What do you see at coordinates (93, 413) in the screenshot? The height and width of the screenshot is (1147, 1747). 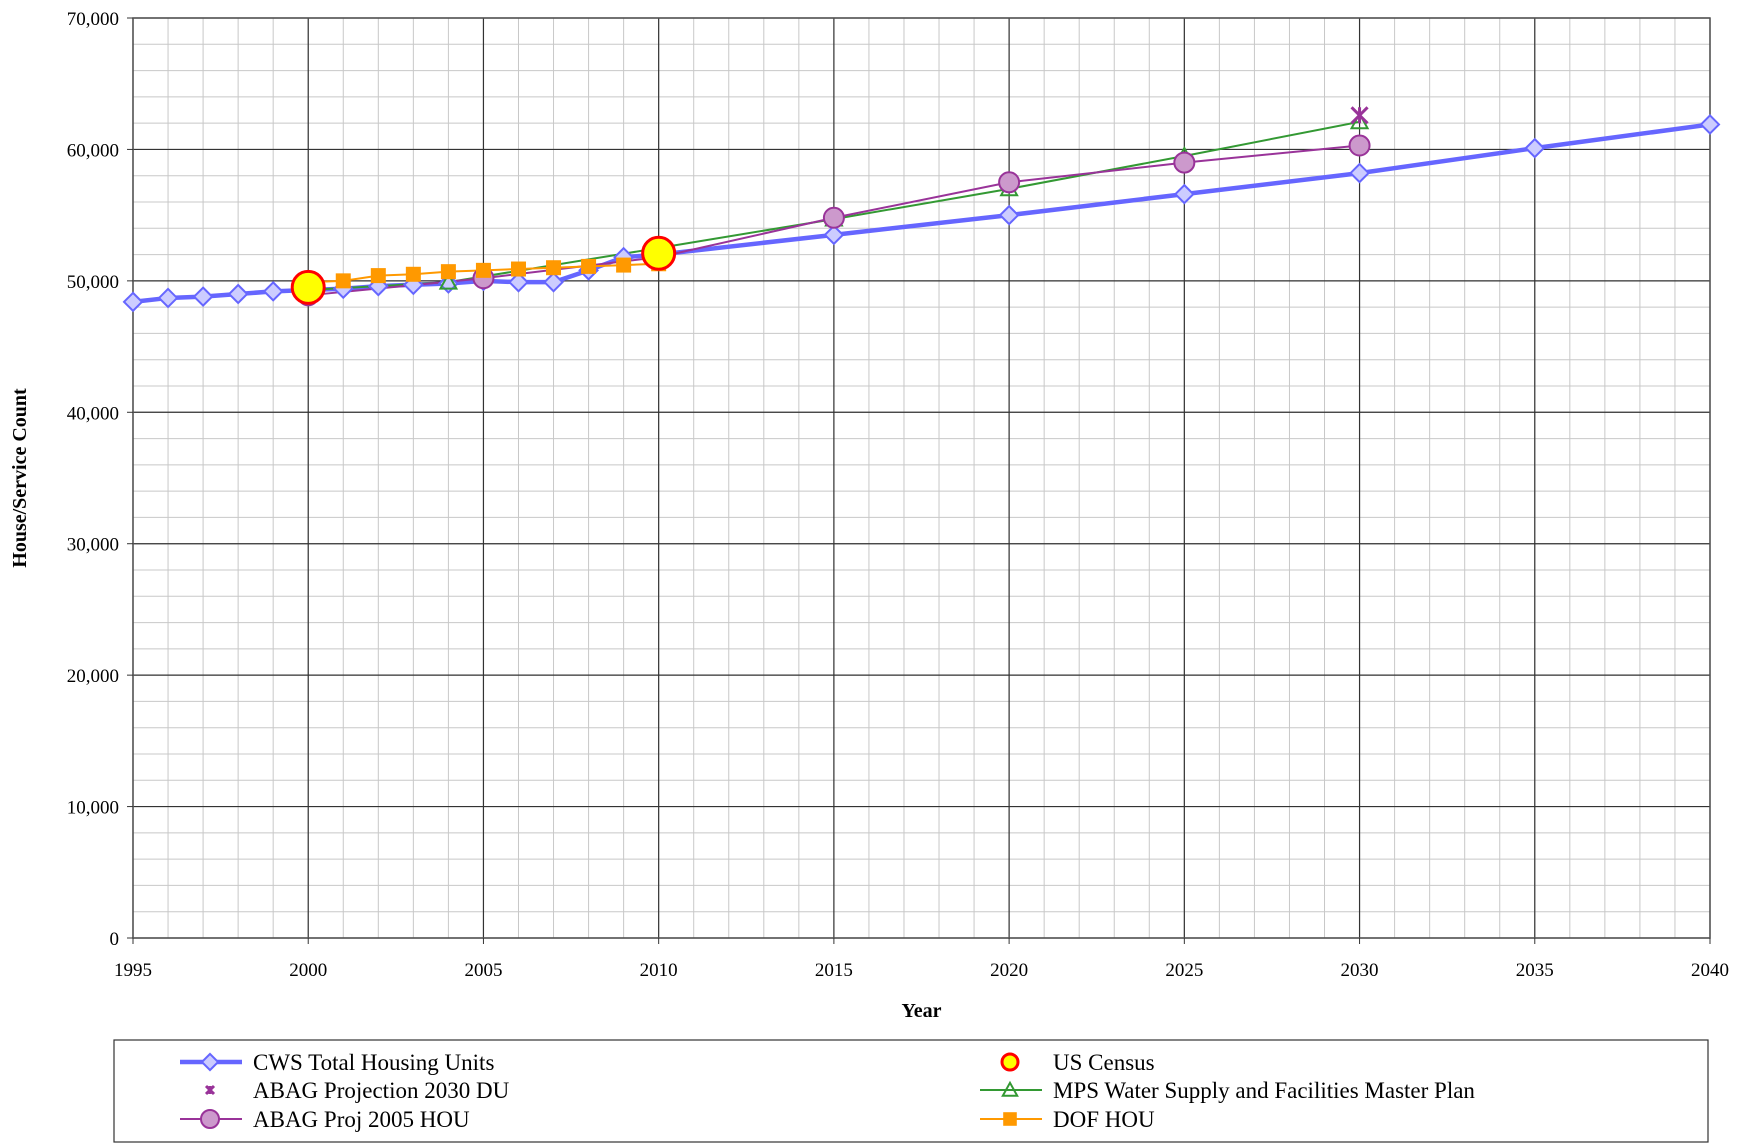 I see `y-tick-label: 40,000` at bounding box center [93, 413].